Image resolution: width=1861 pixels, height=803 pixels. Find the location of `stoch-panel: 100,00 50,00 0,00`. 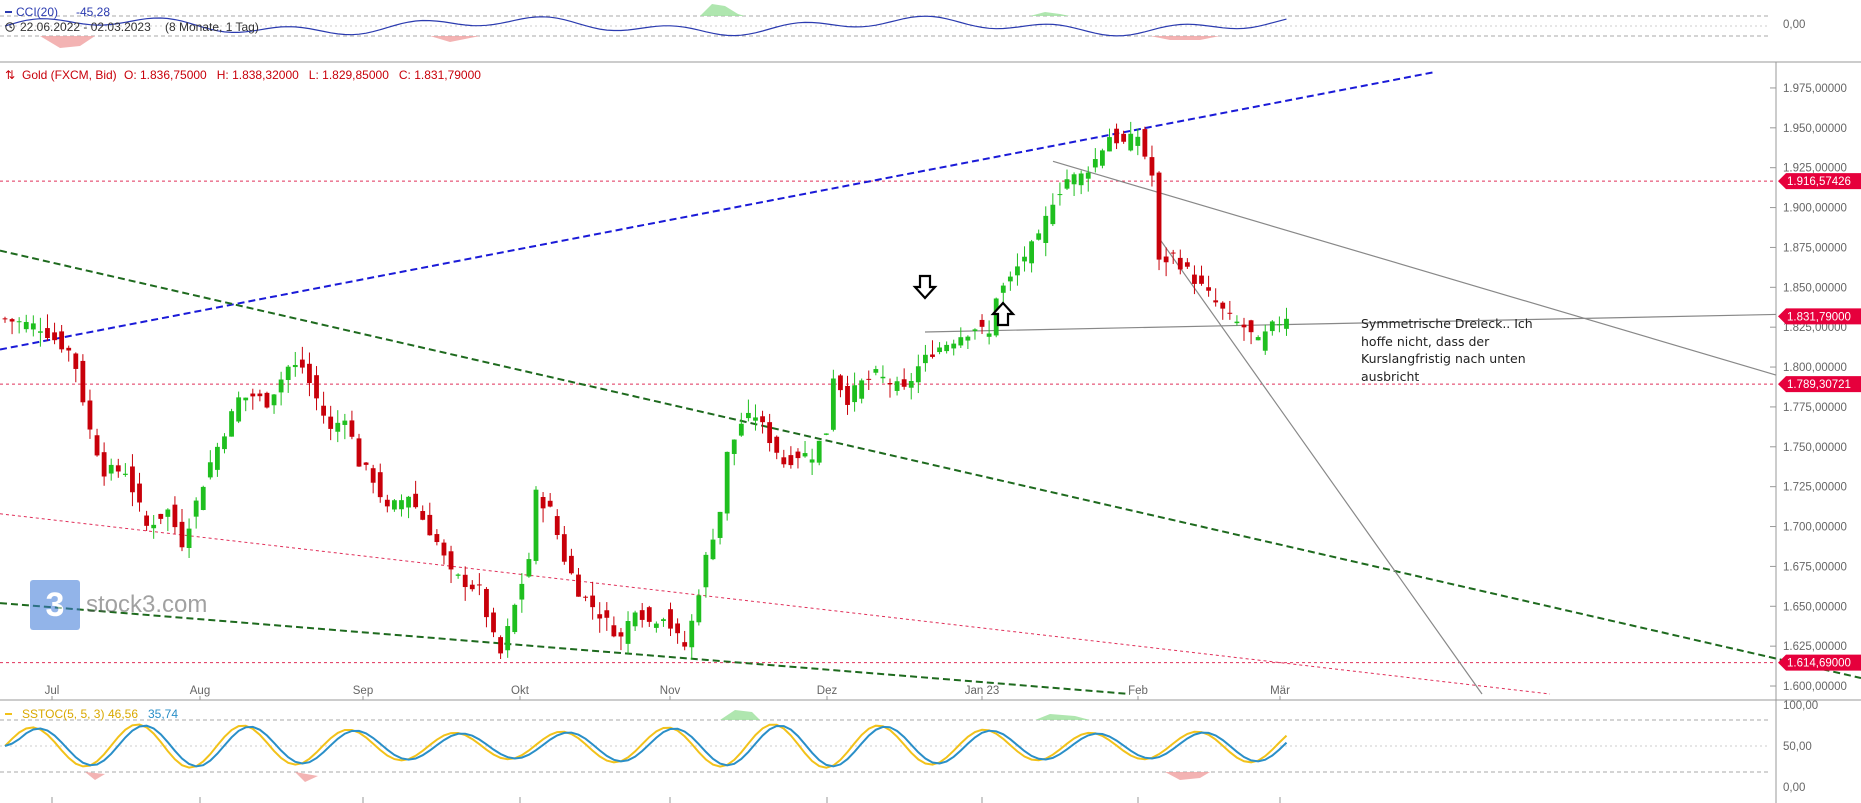

stoch-panel: 100,00 50,00 0,00 is located at coordinates (909, 747).